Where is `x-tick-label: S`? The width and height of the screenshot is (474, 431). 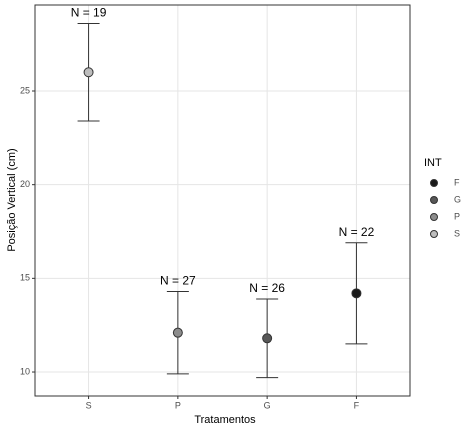 x-tick-label: S is located at coordinates (89, 405).